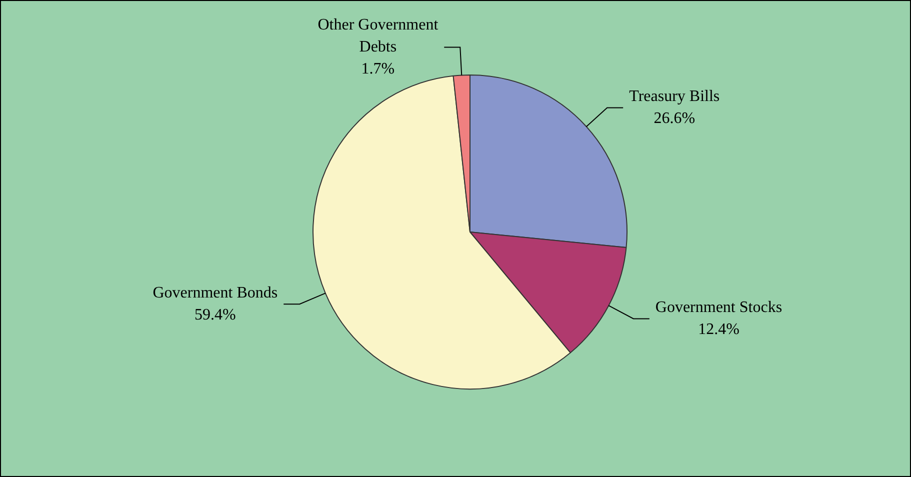 The image size is (911, 477). What do you see at coordinates (378, 36) in the screenshot?
I see `slice-label: Other Government Debts` at bounding box center [378, 36].